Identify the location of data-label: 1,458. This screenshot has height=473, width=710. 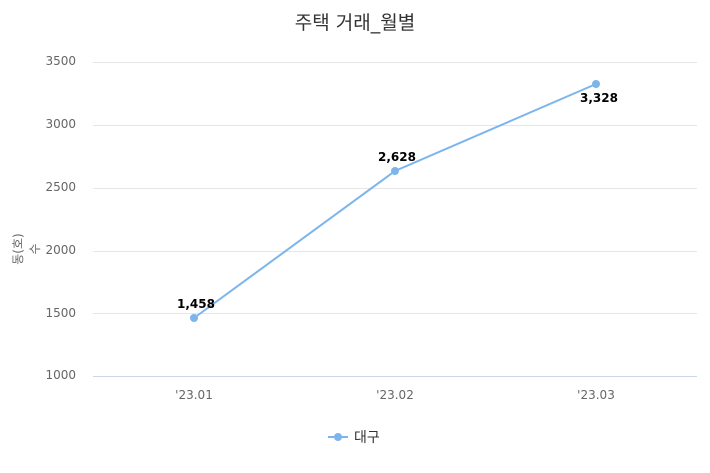
(196, 304).